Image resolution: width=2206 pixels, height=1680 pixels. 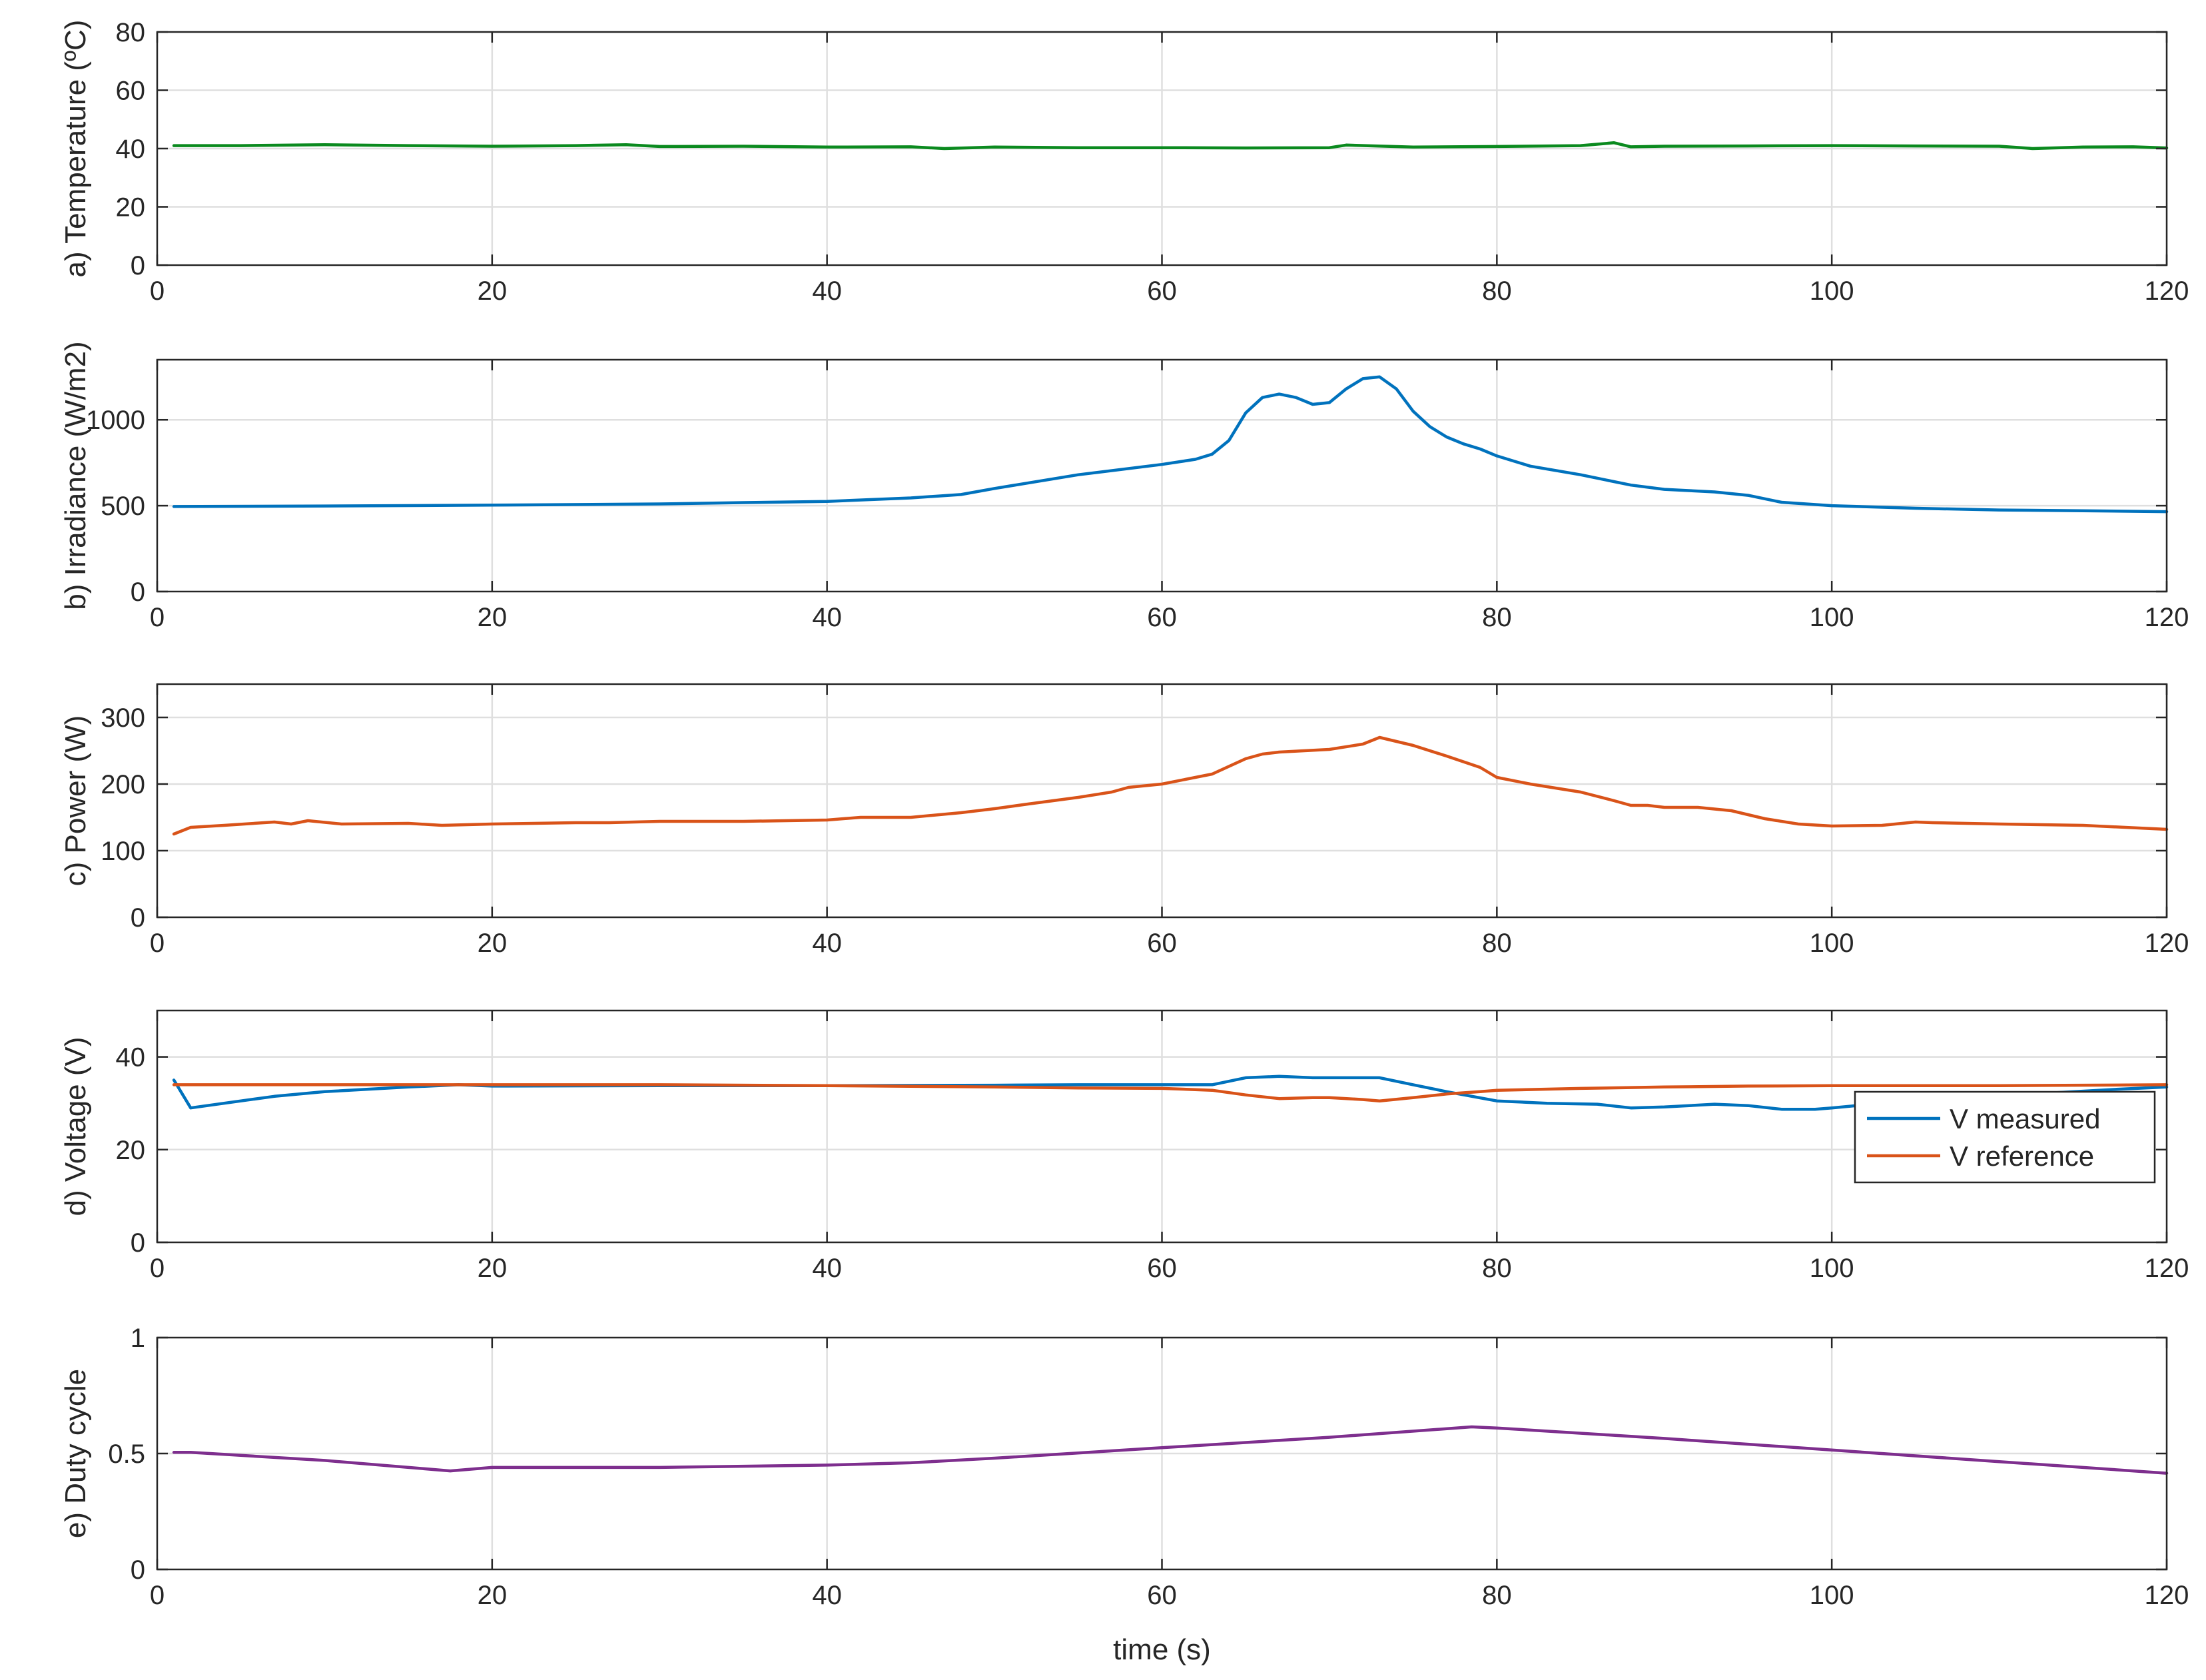 I want to click on y-tick-label: 200, so click(x=123, y=784).